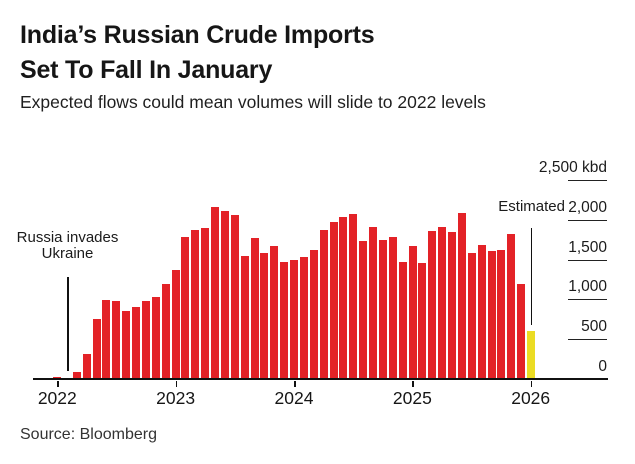 This screenshot has height=464, width=635. Describe the element at coordinates (587, 247) in the screenshot. I see `y-tick-label: 1,500` at that location.